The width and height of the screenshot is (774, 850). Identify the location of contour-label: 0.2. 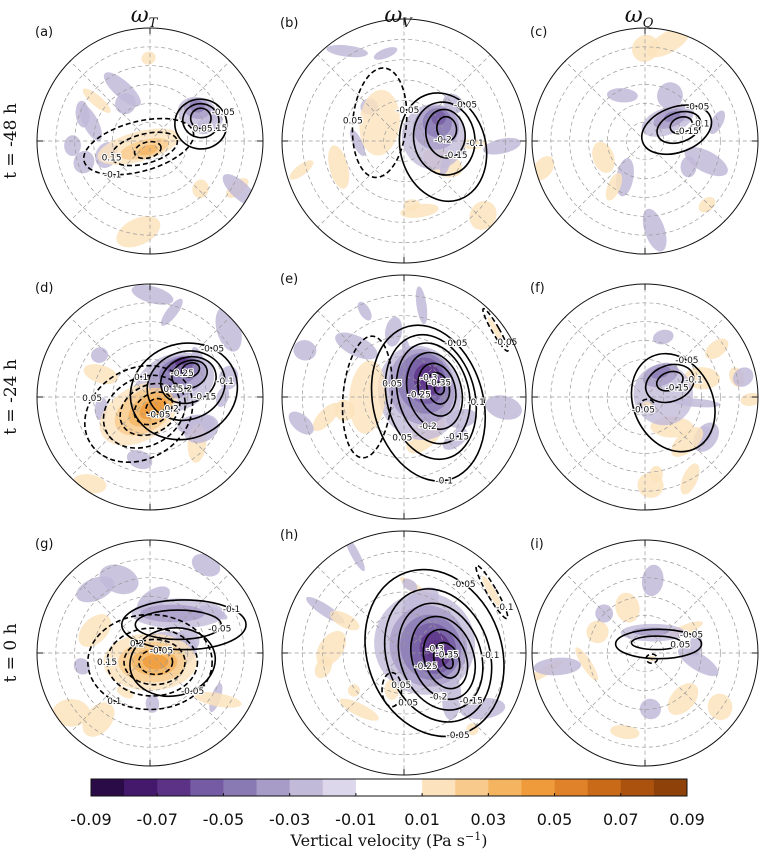
(171, 410).